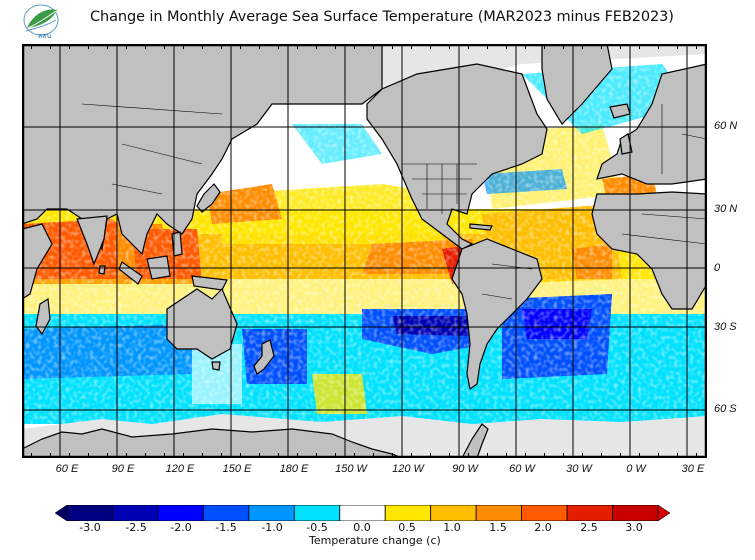 The width and height of the screenshot is (755, 560). Describe the element at coordinates (457, 156) in the screenshot. I see `land-north-america` at that location.